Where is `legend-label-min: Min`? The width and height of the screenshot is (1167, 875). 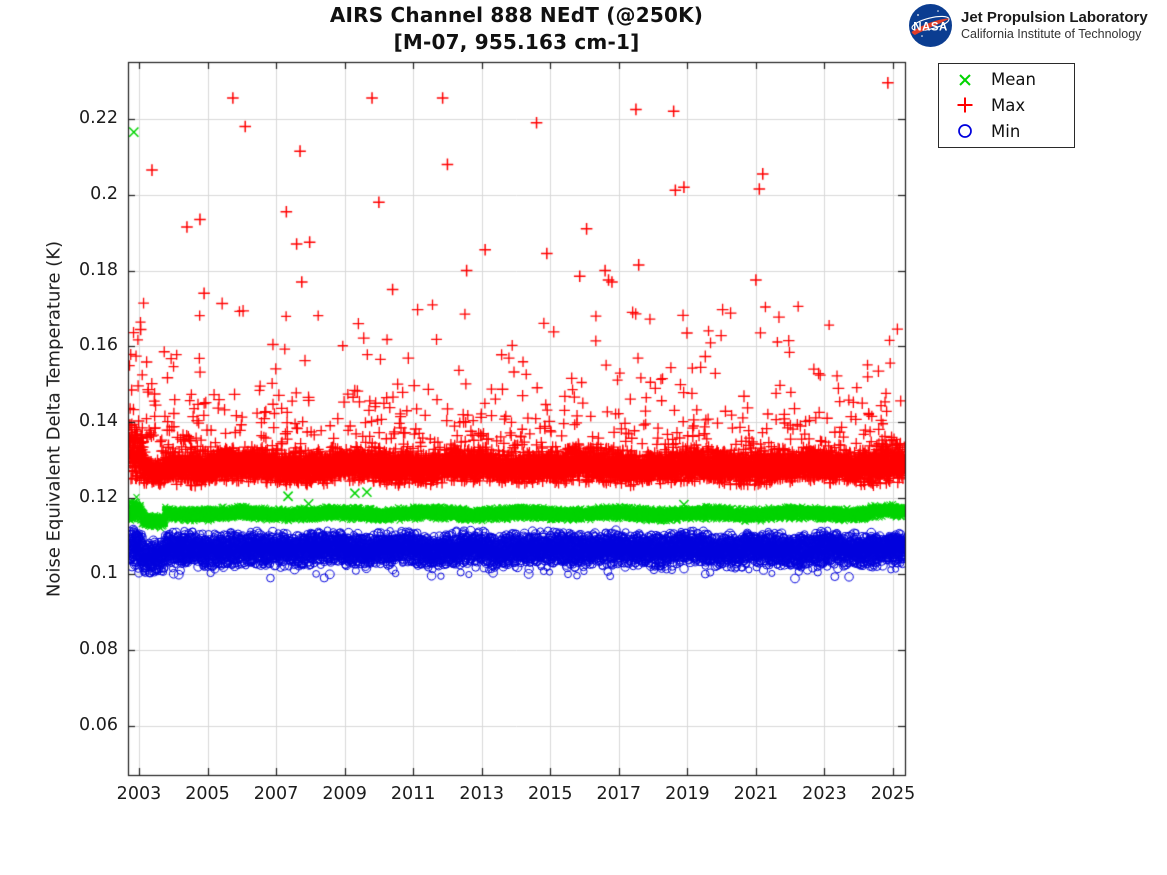
legend-label-min: Min is located at coordinates (1006, 131).